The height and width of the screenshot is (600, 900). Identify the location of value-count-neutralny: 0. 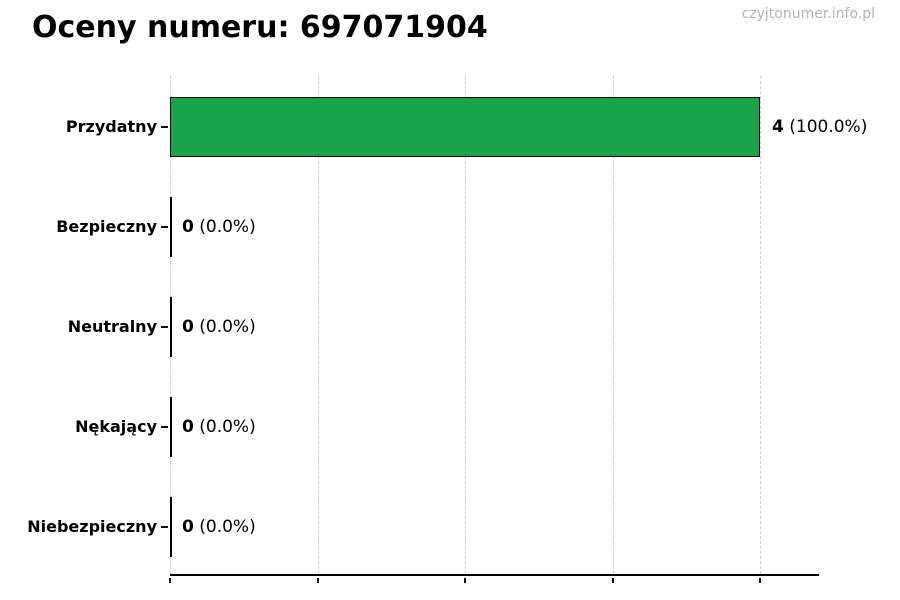
(188, 327).